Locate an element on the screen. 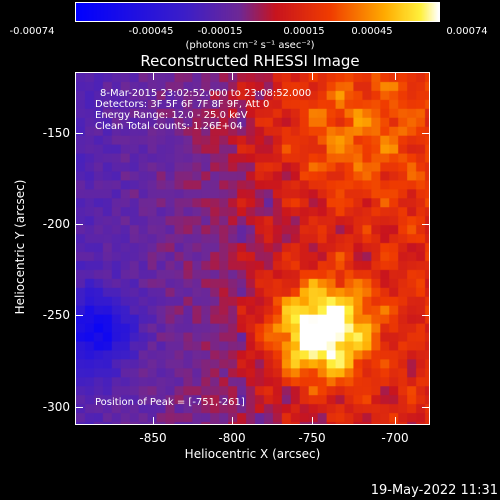 Image resolution: width=500 pixels, height=500 pixels. colorbar is located at coordinates (257, 12).